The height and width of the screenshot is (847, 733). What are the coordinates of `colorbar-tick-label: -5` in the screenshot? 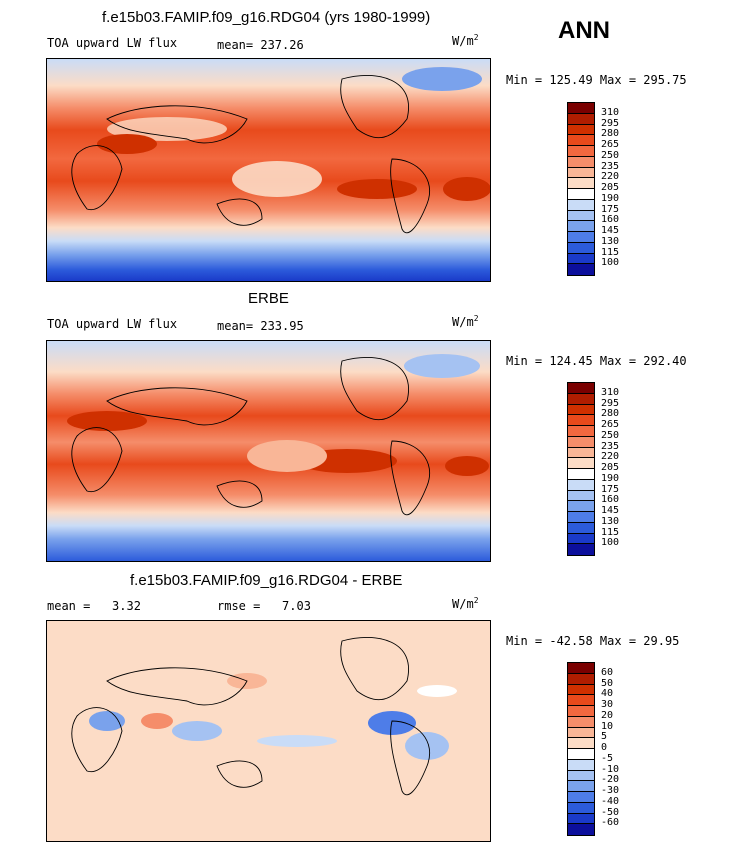 It's located at (607, 758).